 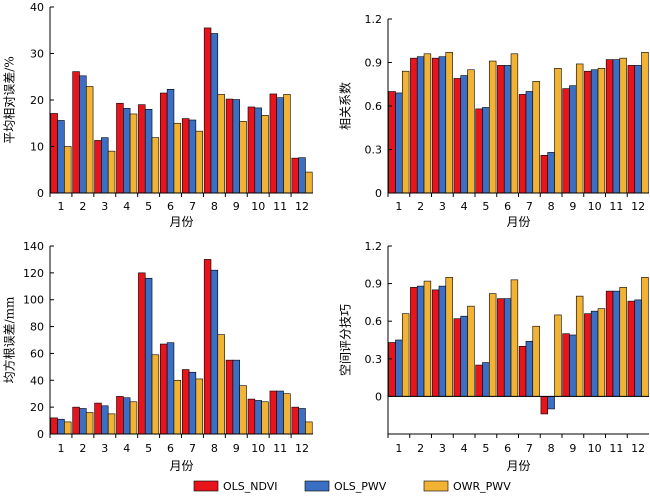 What do you see at coordinates (317, 486) in the screenshot?
I see `legend-swatch-ols-pwv` at bounding box center [317, 486].